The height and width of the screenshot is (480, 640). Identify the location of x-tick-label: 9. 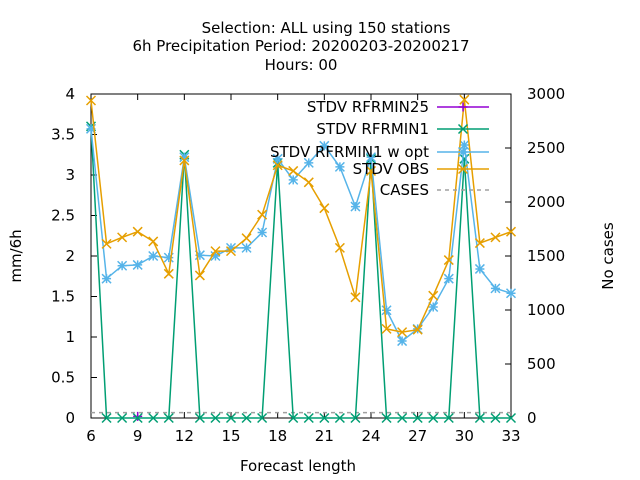
(138, 436).